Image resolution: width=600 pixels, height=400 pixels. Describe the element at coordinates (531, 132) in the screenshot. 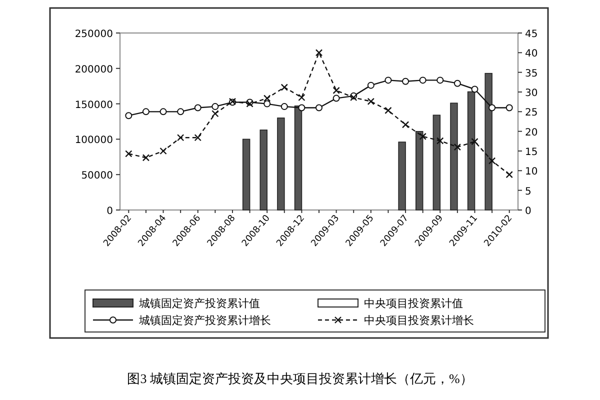

I see `y2-tick-label: 20` at that location.